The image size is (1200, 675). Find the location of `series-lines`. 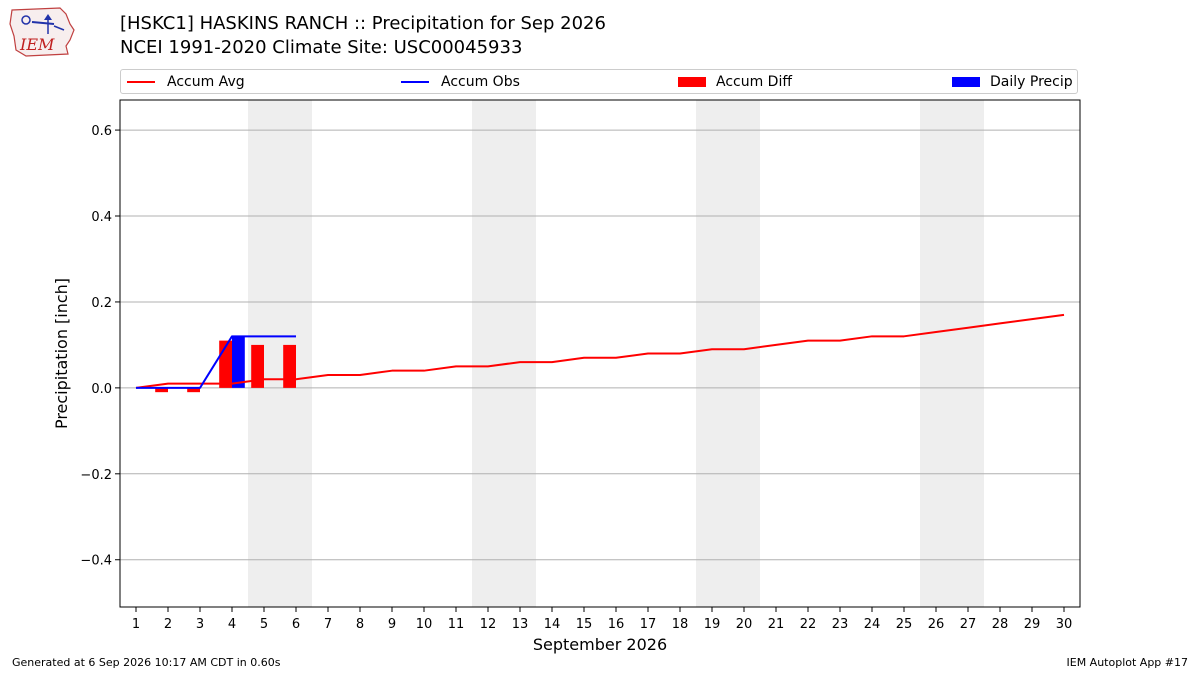

series-lines is located at coordinates (600, 351).